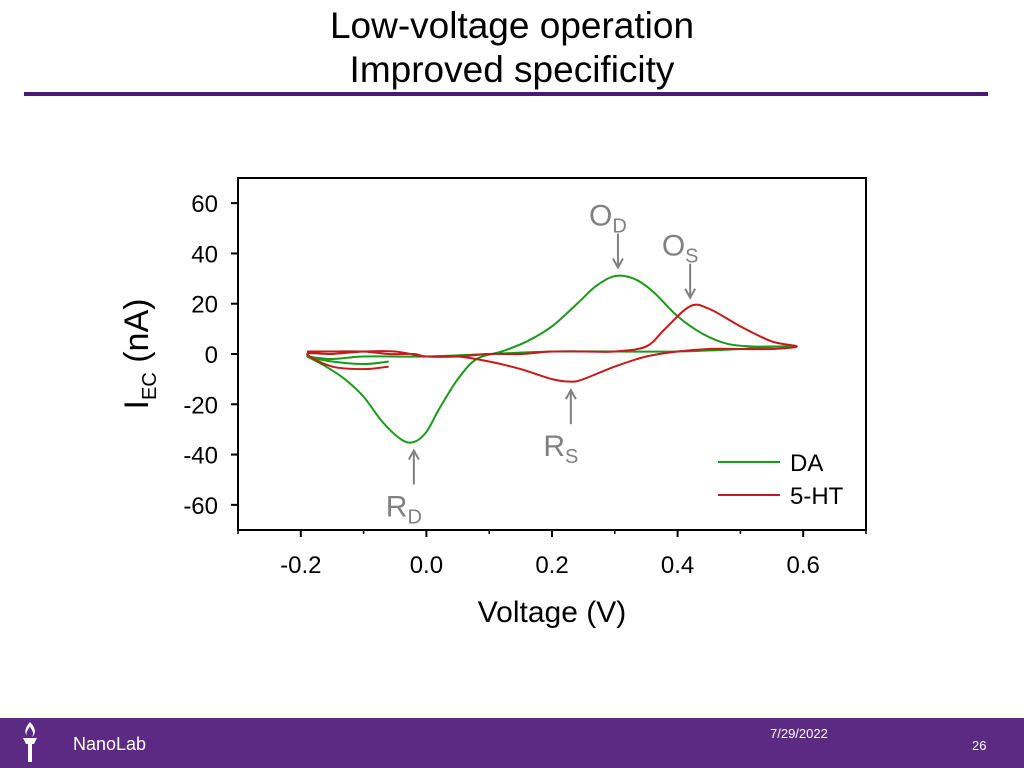 Image resolution: width=1024 pixels, height=768 pixels. Describe the element at coordinates (300, 565) in the screenshot. I see `x-tick-label: -0.2` at that location.